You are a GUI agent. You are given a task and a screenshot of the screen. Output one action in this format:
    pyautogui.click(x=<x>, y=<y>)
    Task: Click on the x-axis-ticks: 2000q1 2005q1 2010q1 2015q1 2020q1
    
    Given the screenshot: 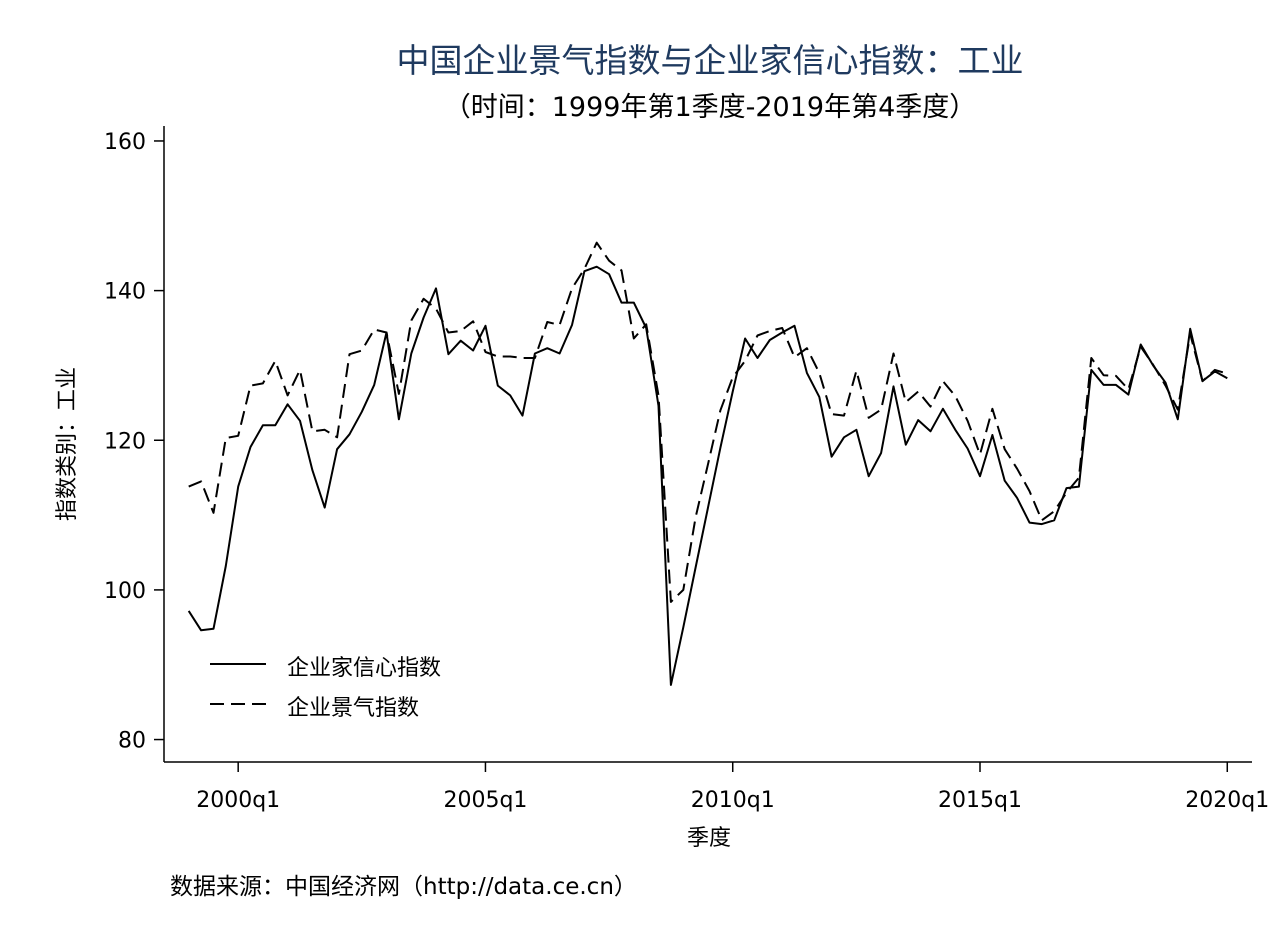 What is the action you would take?
    pyautogui.click(x=732, y=787)
    